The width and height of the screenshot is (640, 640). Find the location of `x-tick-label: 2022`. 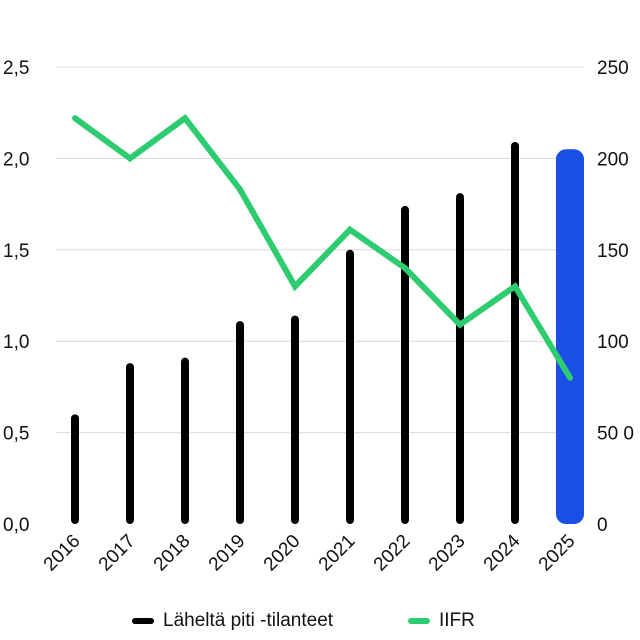

x-tick-label: 2022 is located at coordinates (392, 553).